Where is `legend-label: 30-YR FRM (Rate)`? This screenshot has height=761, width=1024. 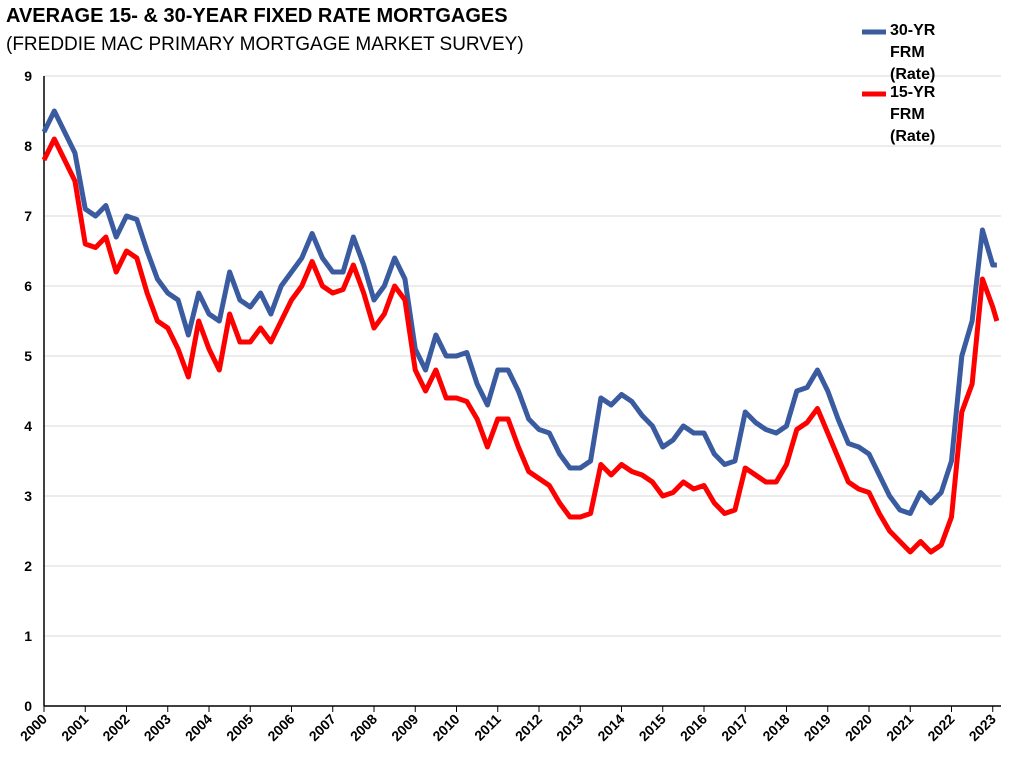
legend-label: 30-YR FRM (Rate) is located at coordinates (913, 52).